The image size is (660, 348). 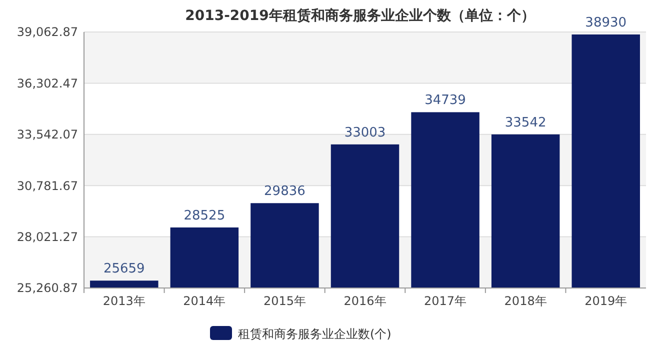 I want to click on data-label: 34739, so click(x=445, y=100).